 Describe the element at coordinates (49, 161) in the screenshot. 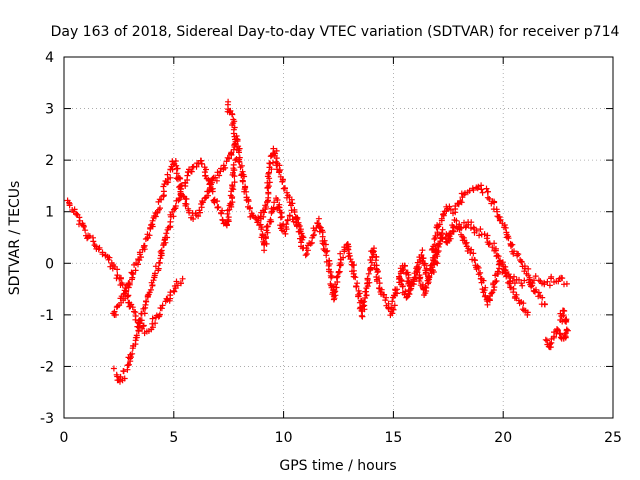

I see `y-tick-label: 2` at that location.